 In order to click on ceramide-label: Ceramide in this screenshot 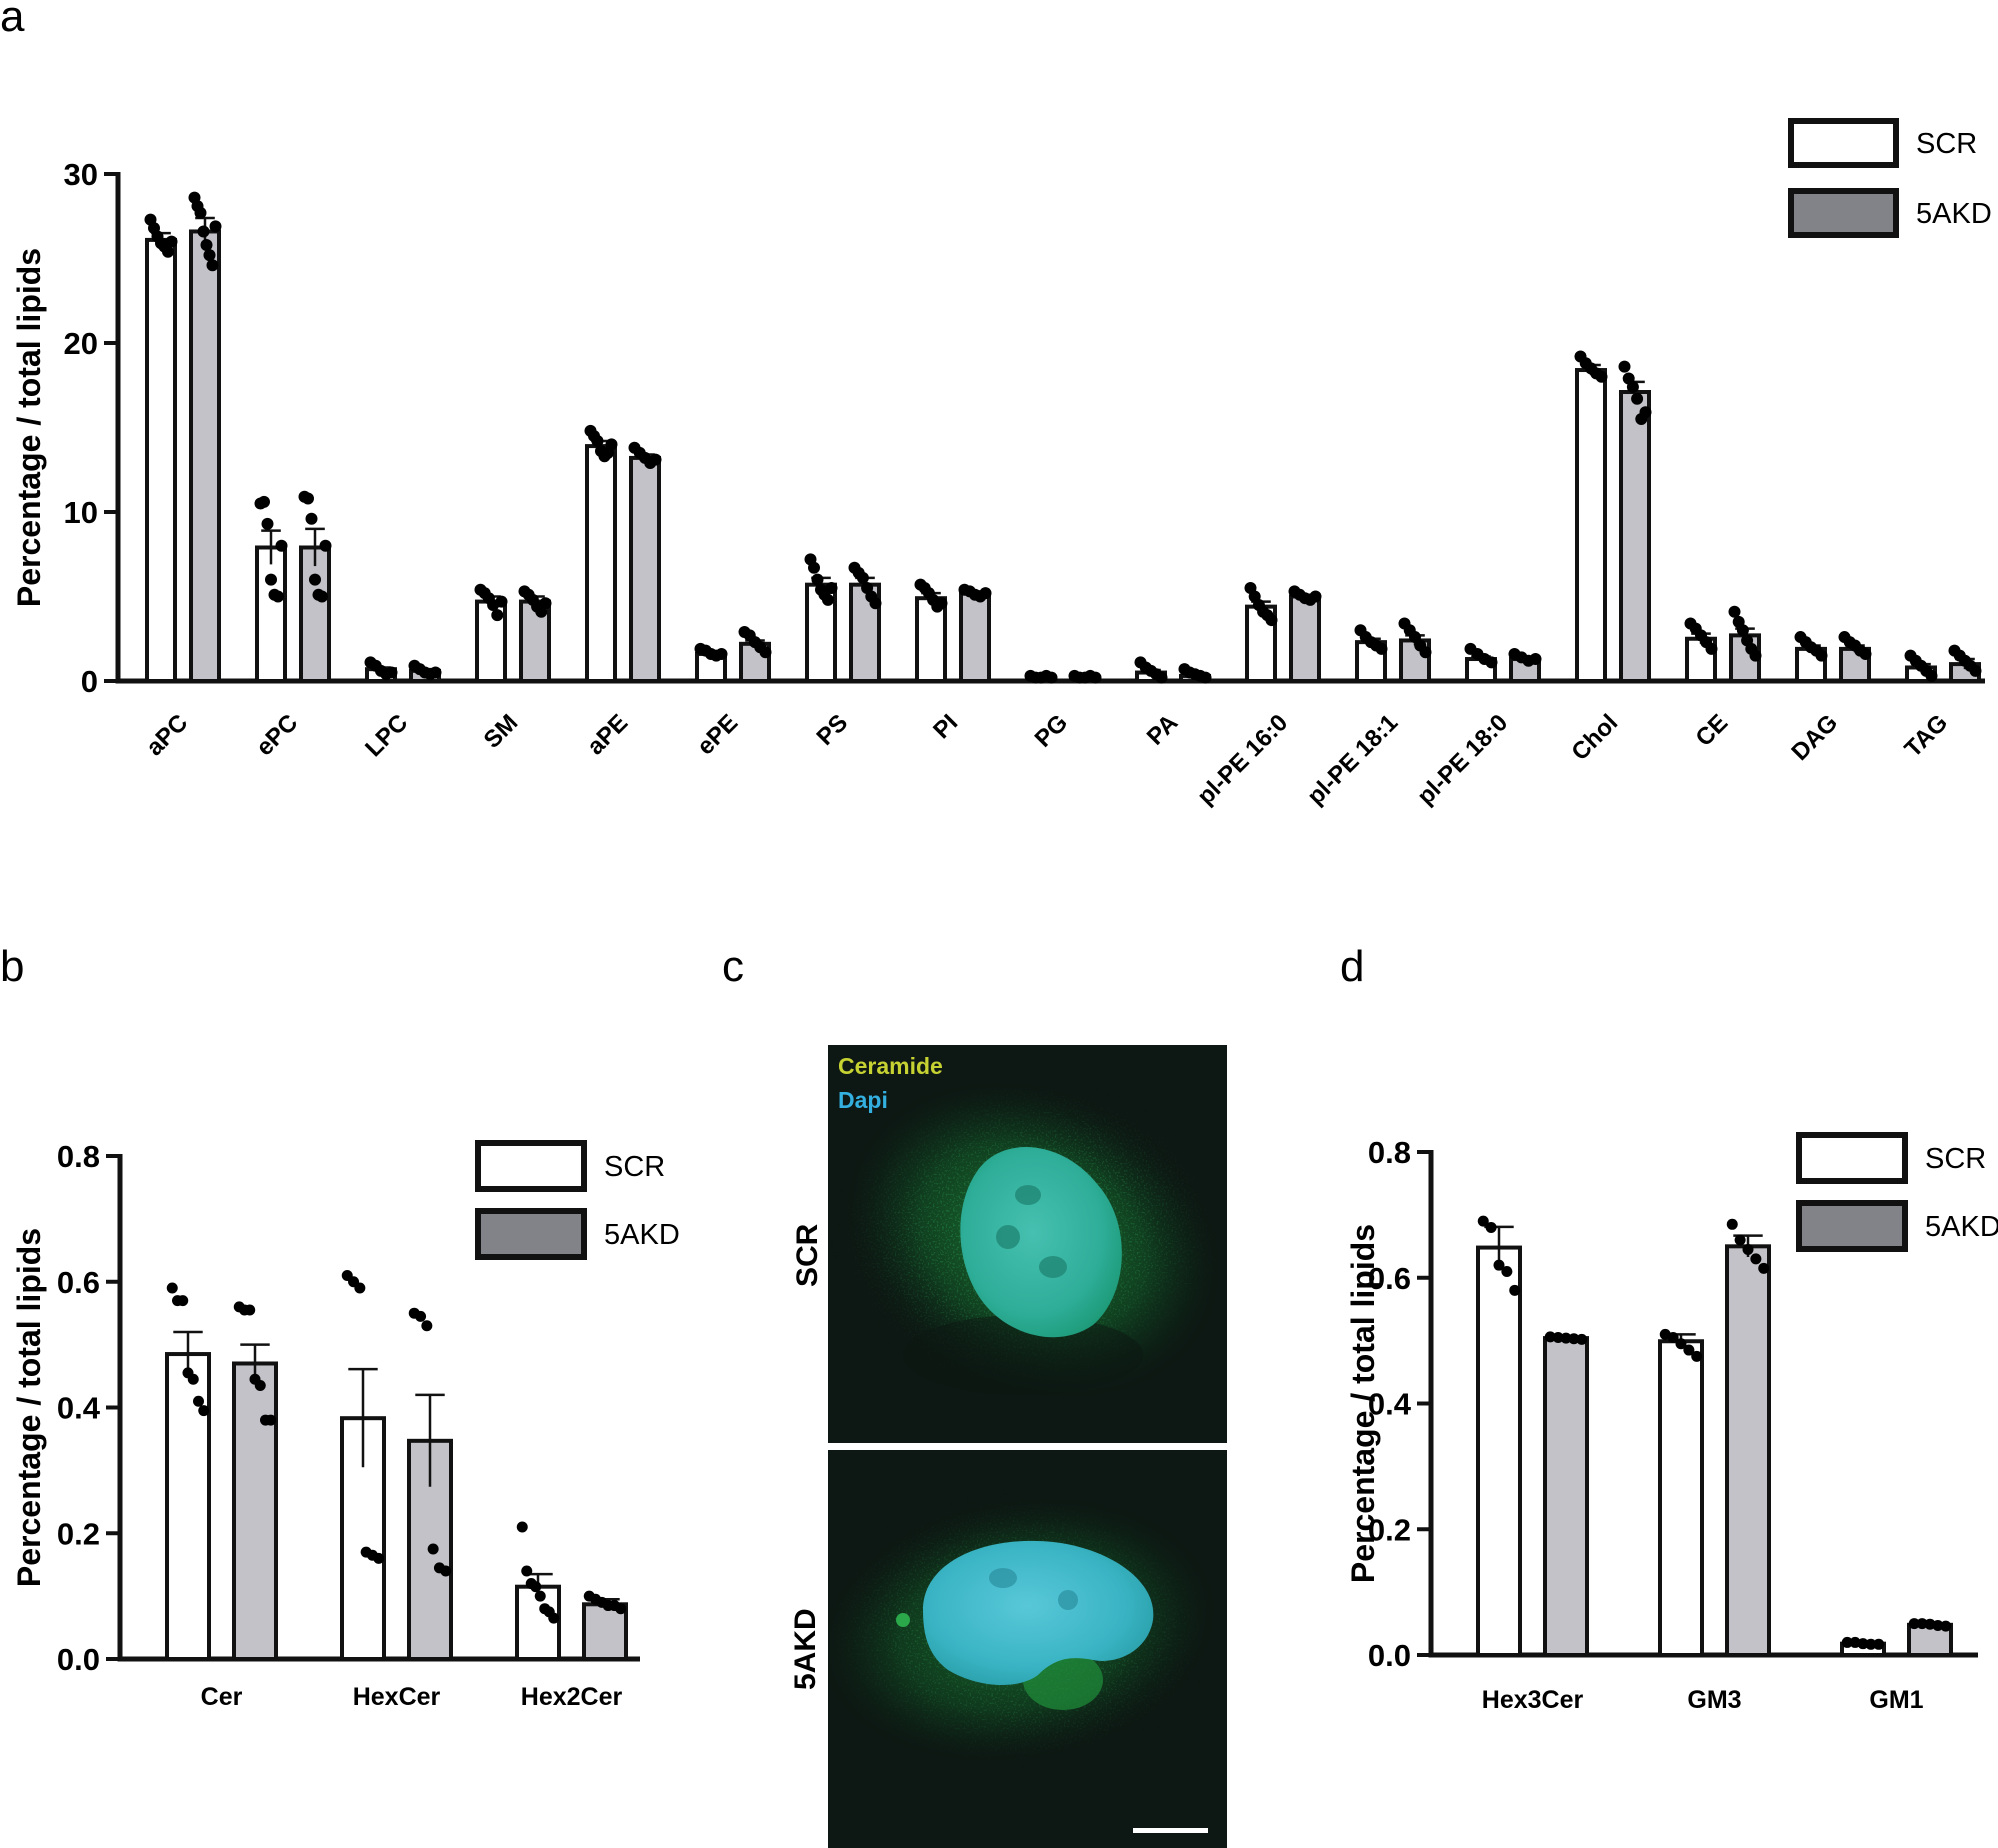, I will do `click(890, 1066)`.